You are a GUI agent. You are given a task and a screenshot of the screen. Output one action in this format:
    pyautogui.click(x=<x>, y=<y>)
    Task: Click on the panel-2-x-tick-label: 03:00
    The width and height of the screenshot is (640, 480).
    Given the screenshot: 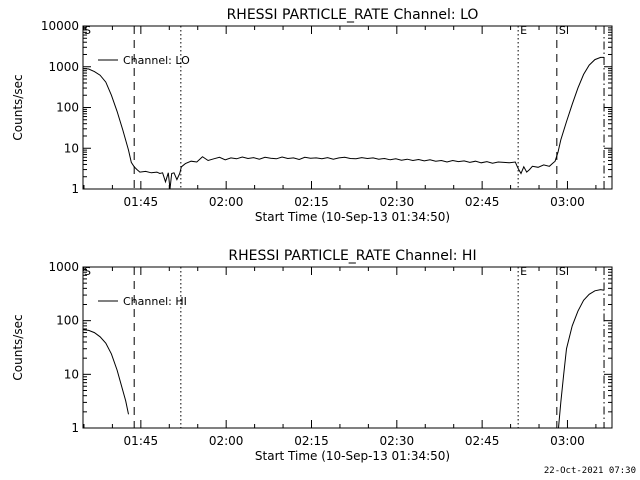 What is the action you would take?
    pyautogui.click(x=567, y=441)
    